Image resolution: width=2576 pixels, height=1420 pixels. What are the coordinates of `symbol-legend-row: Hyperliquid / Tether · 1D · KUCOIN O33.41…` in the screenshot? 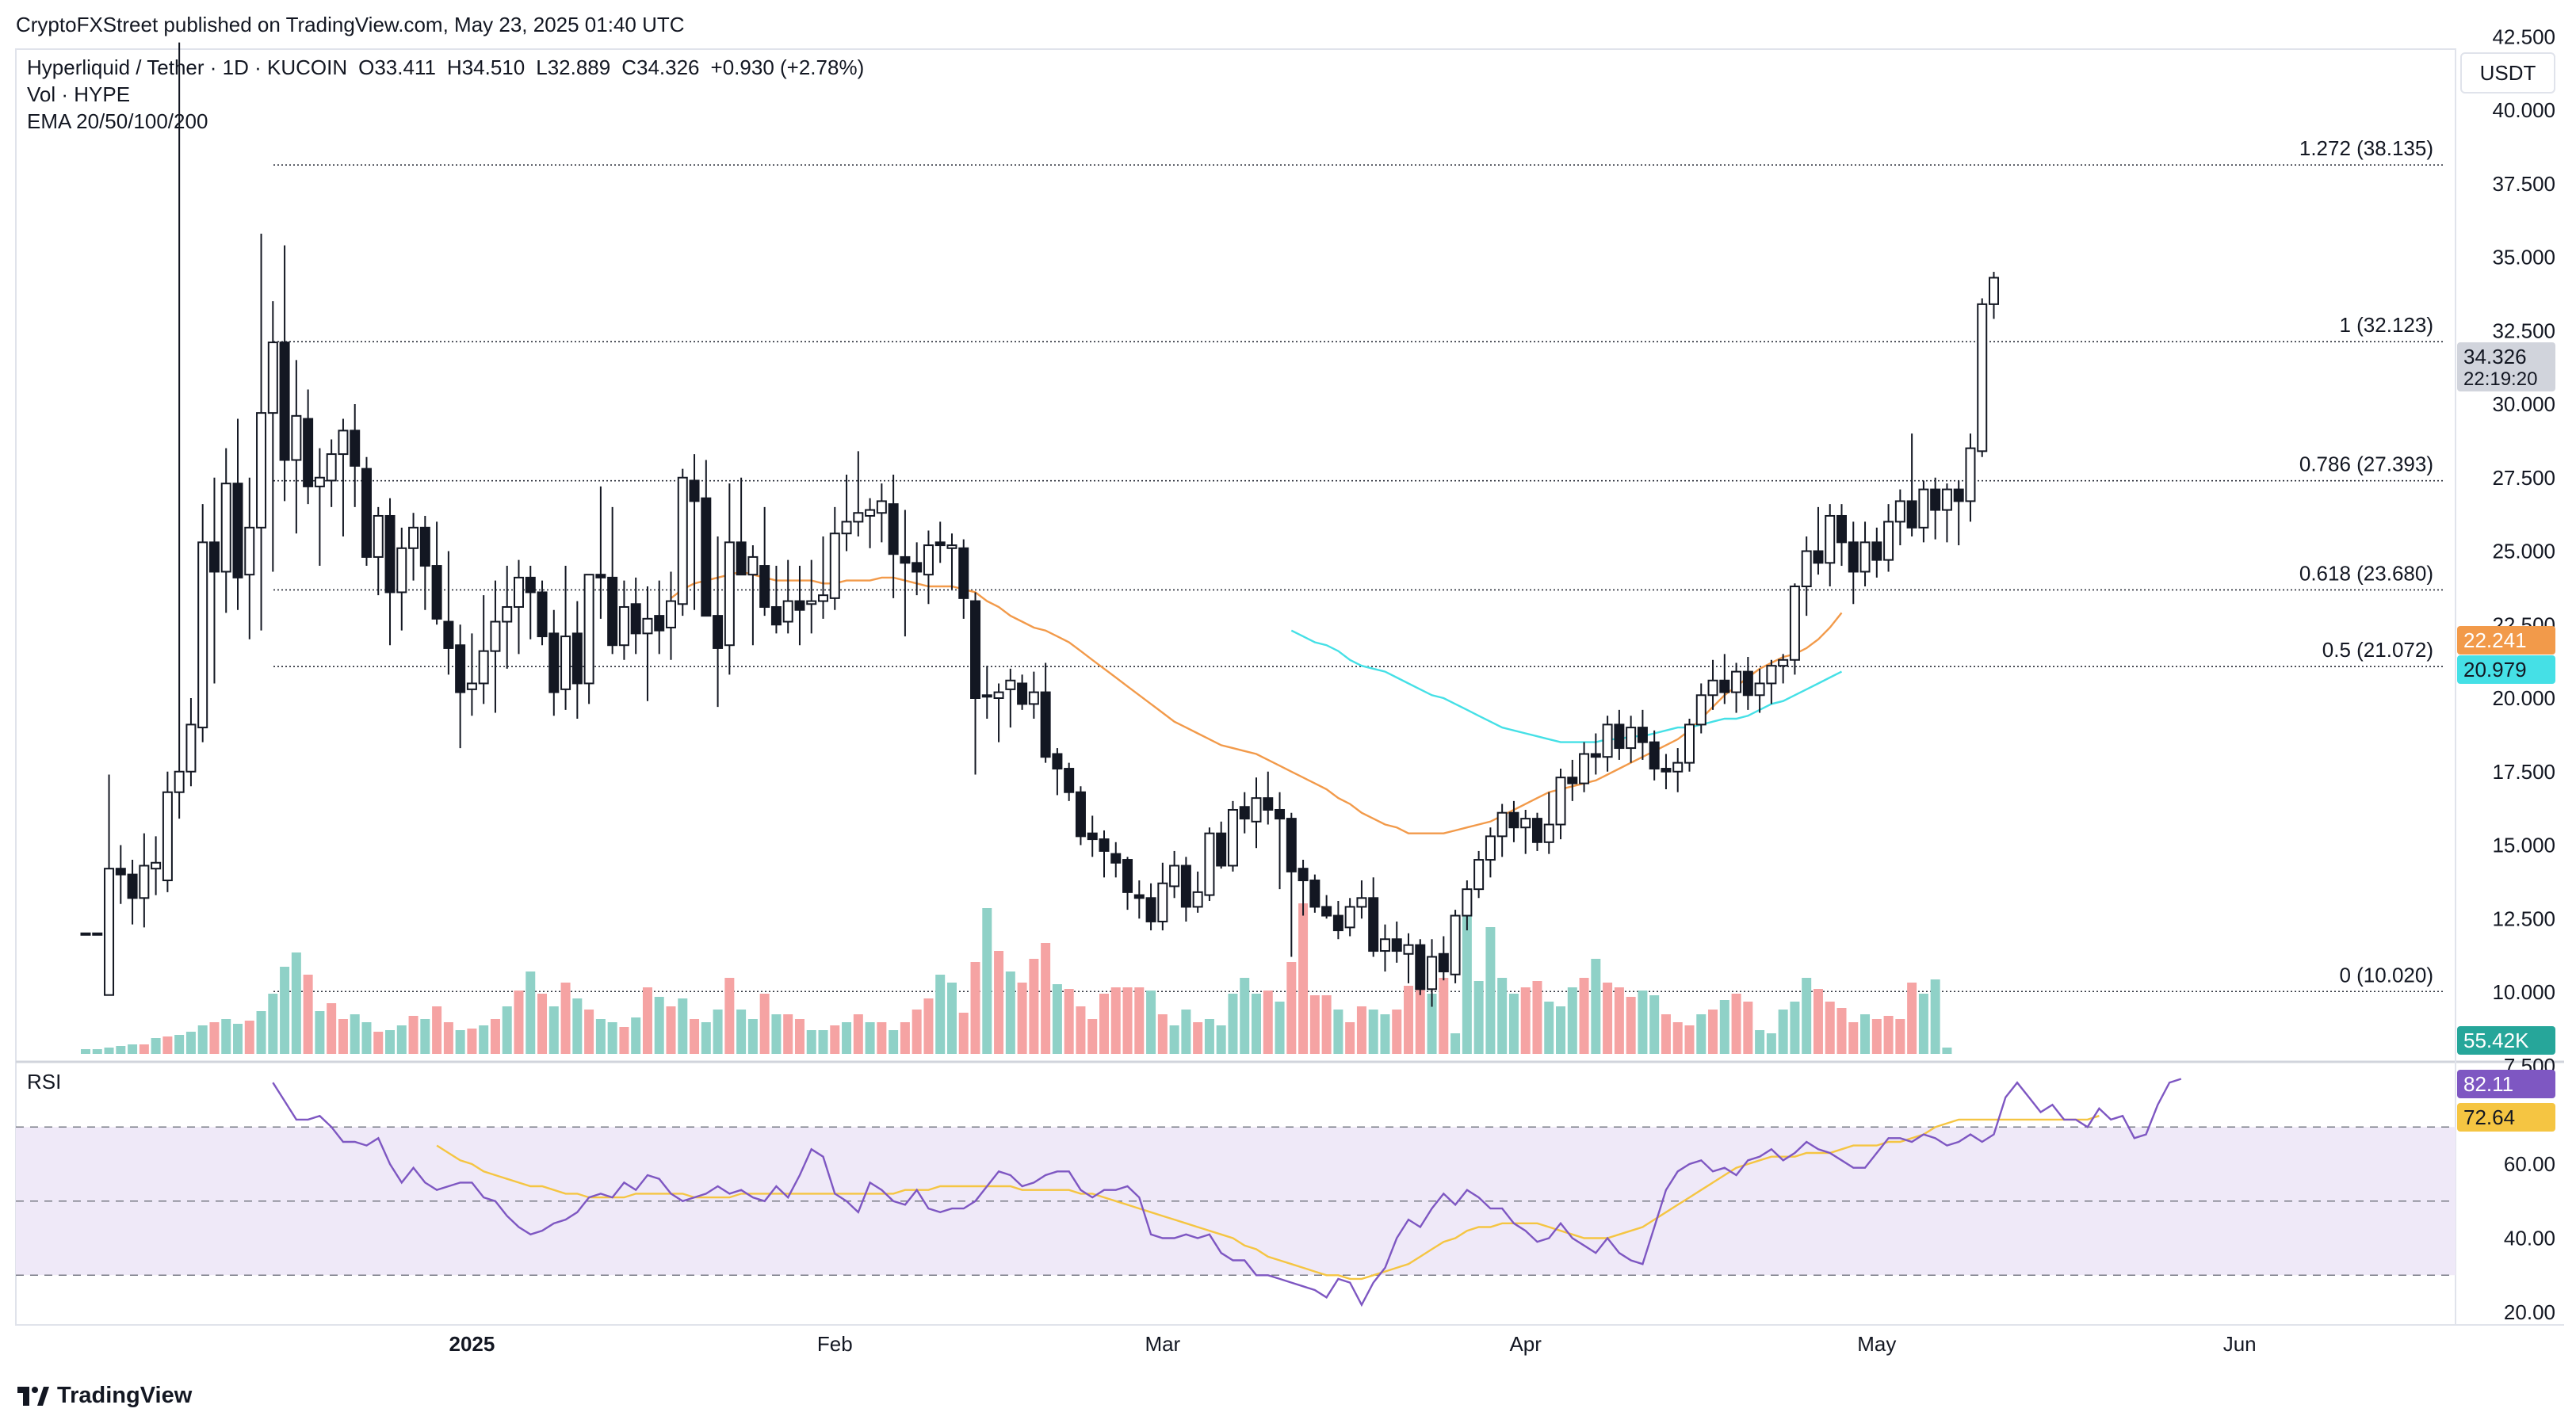 It's located at (445, 67).